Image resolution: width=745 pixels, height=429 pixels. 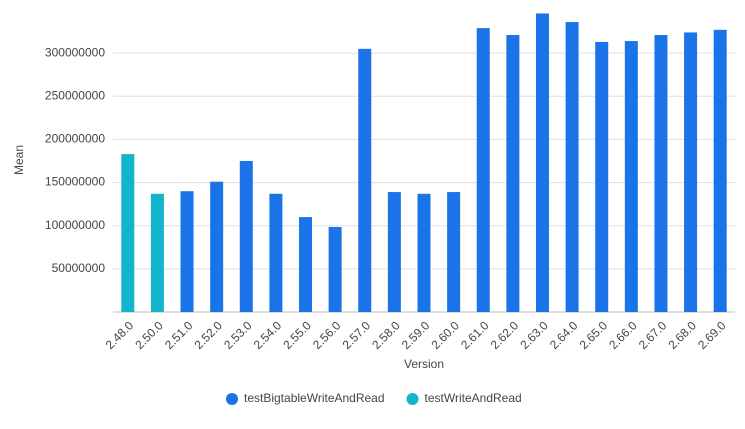 What do you see at coordinates (75, 225) in the screenshot?
I see `y-tick-label: 100000000` at bounding box center [75, 225].